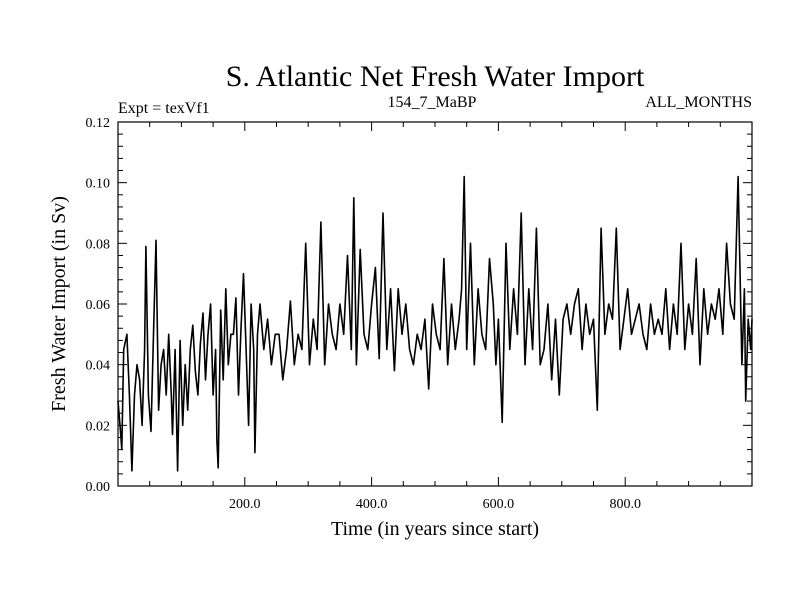  What do you see at coordinates (98, 305) in the screenshot?
I see `y-tick-label: 0.06` at bounding box center [98, 305].